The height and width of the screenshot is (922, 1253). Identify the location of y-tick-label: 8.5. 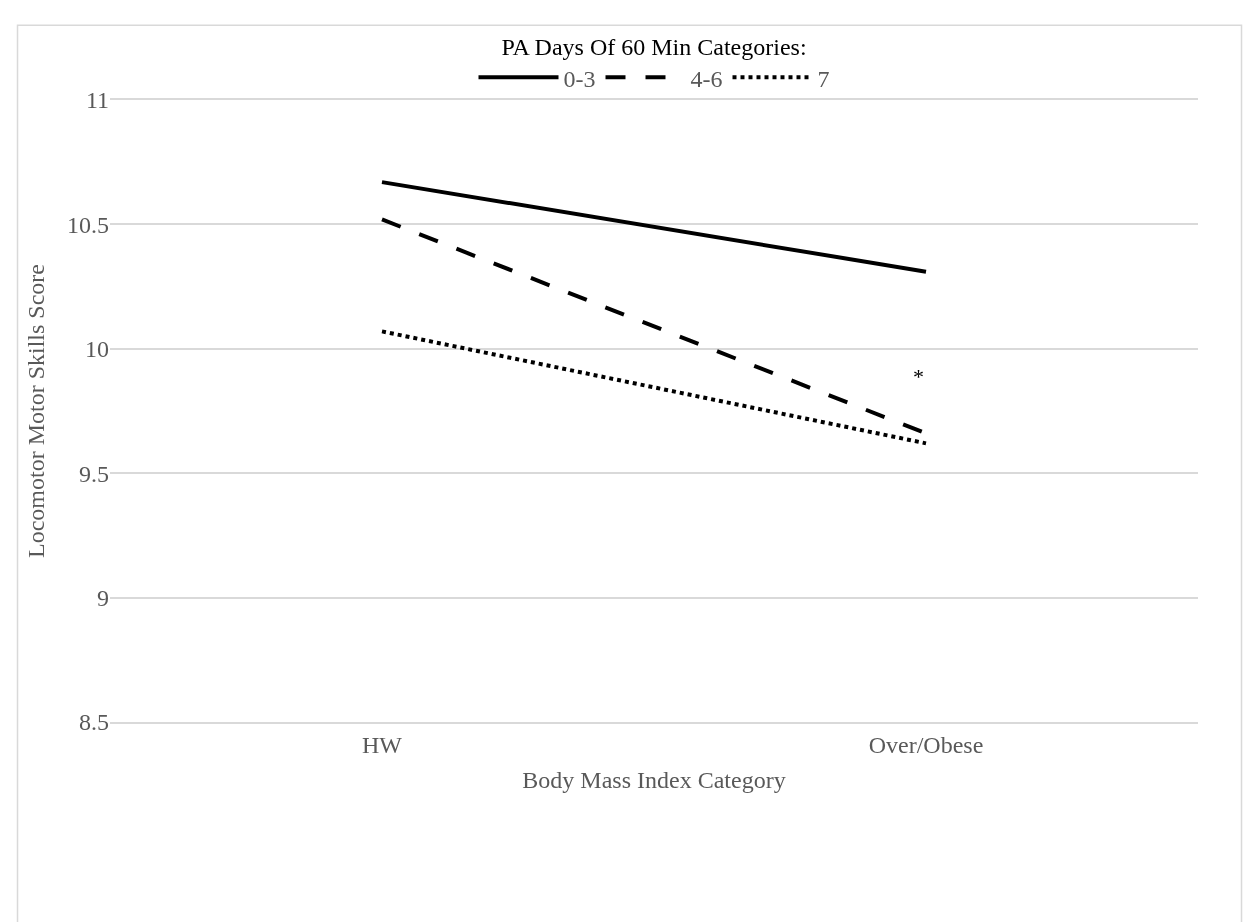
(94, 722).